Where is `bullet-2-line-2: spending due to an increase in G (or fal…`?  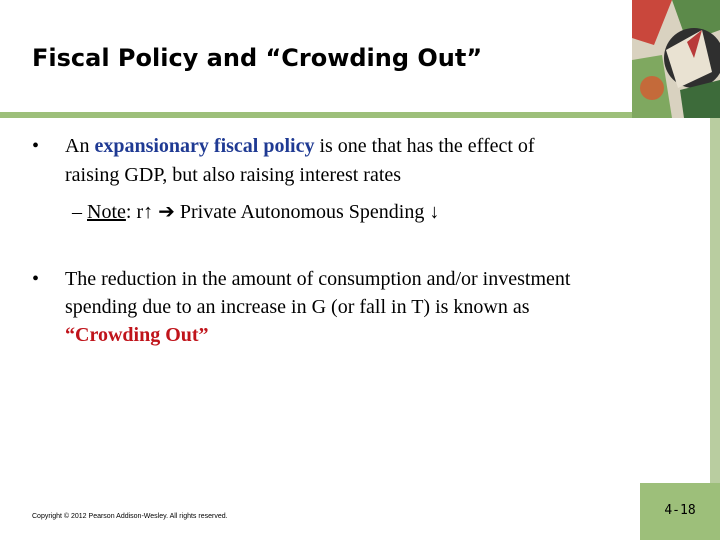 bullet-2-line-2: spending due to an increase in G (or fal… is located at coordinates (297, 307).